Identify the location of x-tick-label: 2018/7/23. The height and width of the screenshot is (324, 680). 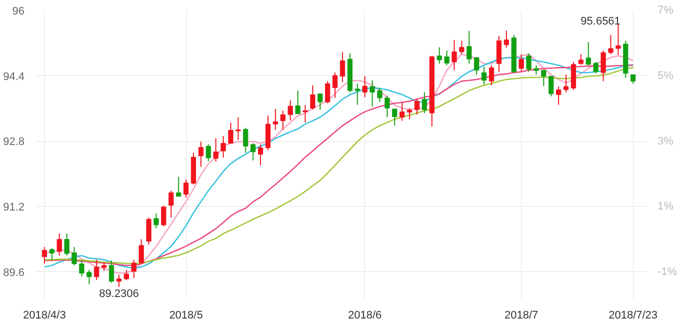
(633, 316).